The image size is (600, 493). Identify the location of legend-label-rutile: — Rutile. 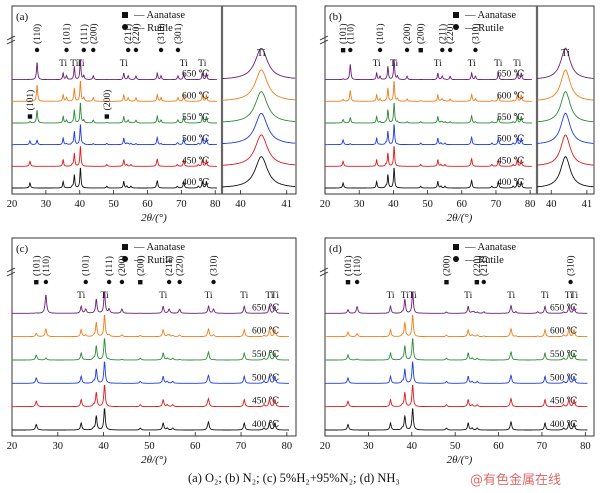
(153, 28).